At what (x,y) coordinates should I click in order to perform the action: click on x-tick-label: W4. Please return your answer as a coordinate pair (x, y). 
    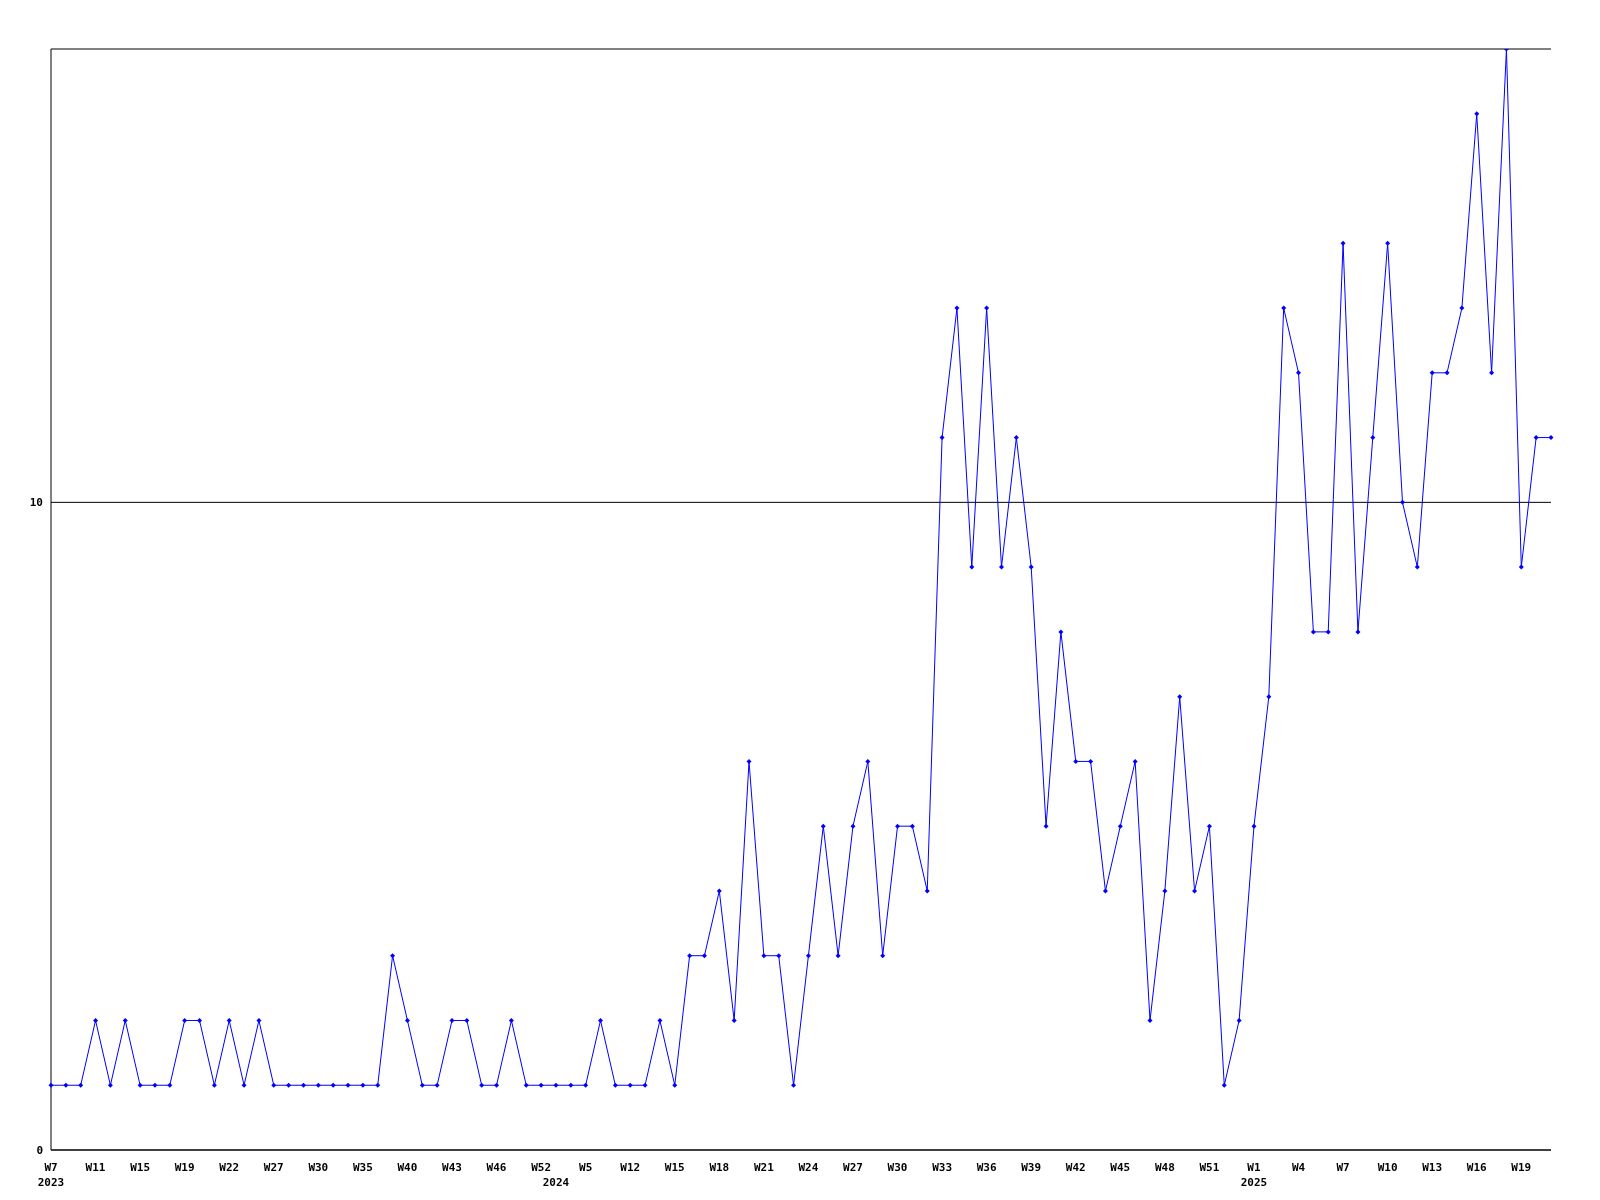
    Looking at the image, I should click on (1298, 1167).